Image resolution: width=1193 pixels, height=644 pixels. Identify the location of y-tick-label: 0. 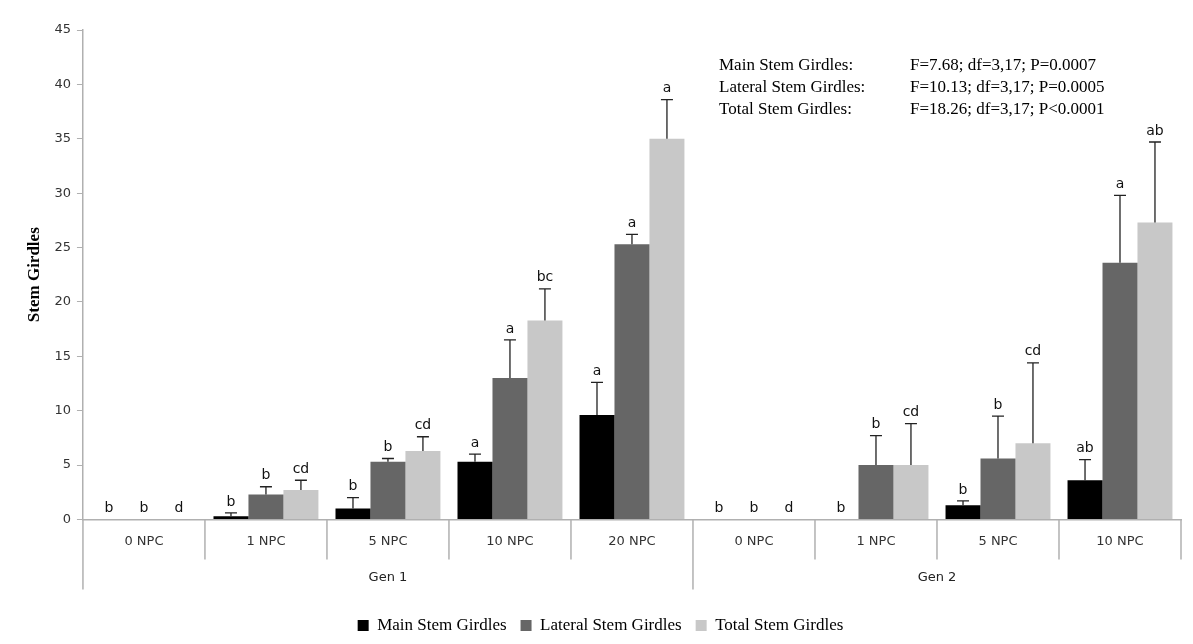
(66, 518).